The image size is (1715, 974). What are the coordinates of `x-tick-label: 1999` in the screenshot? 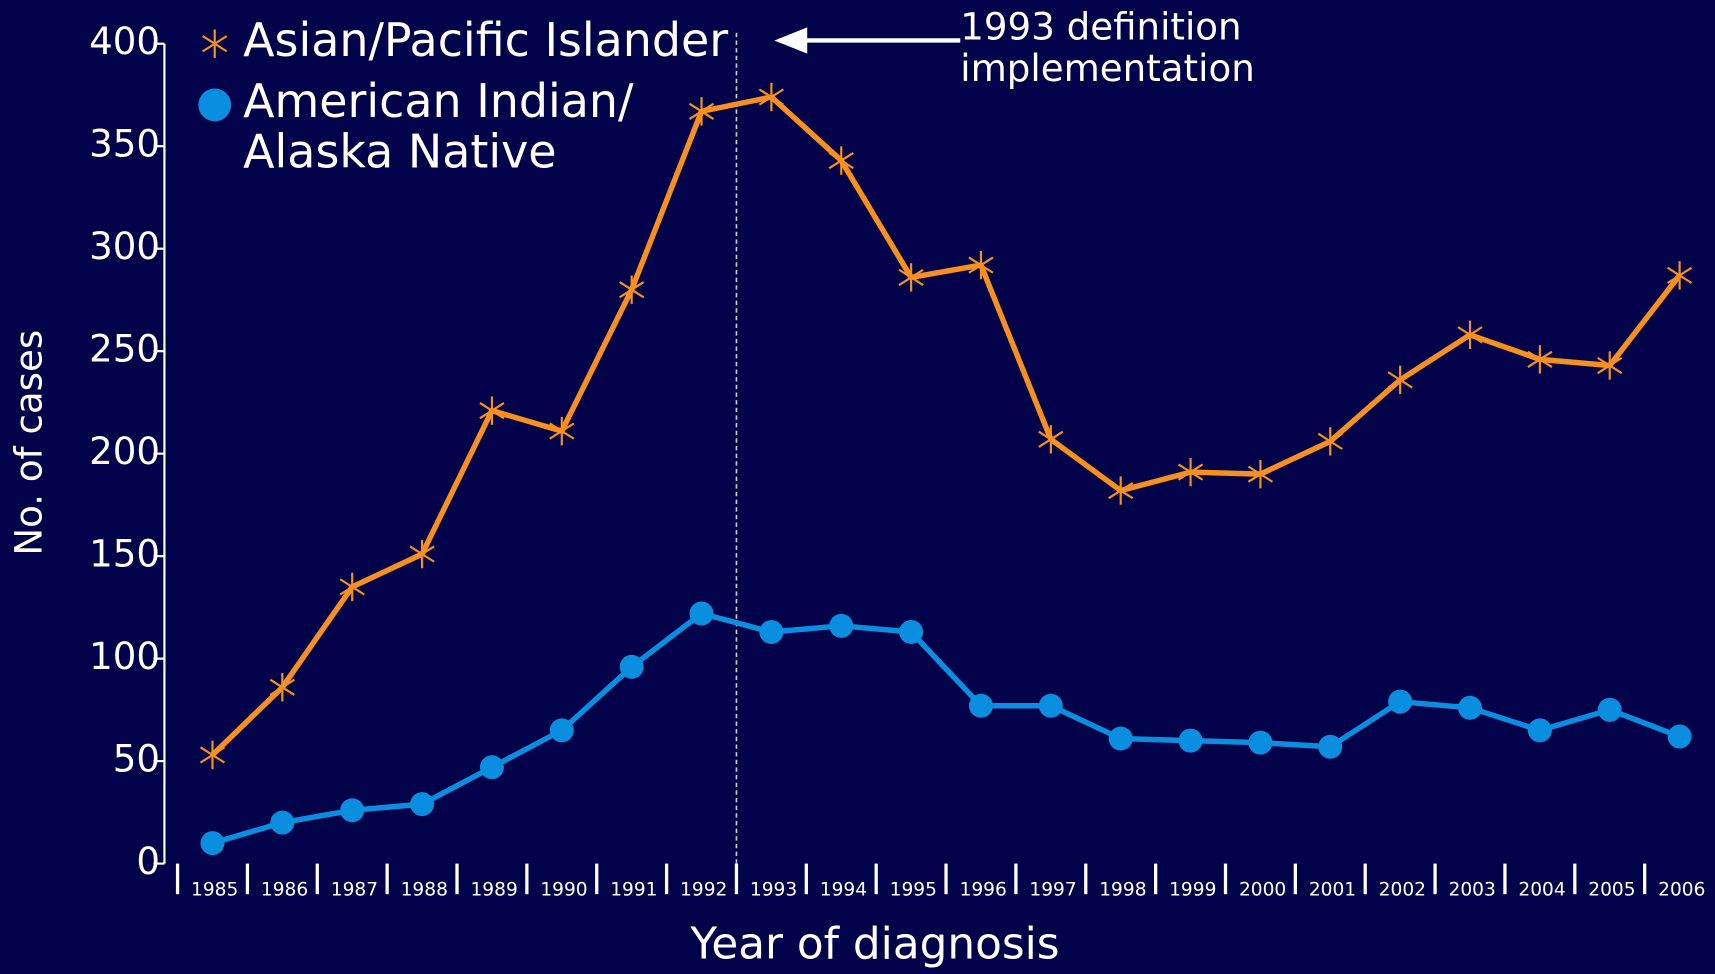 It's located at (1192, 889).